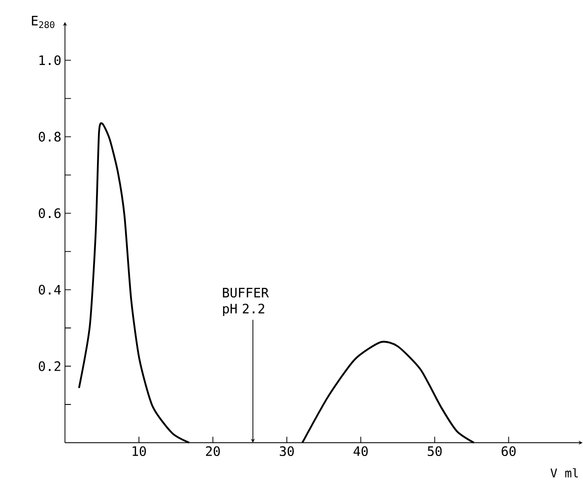 The width and height of the screenshot is (583, 487). What do you see at coordinates (564, 473) in the screenshot?
I see `x-axis-title: V ml` at bounding box center [564, 473].